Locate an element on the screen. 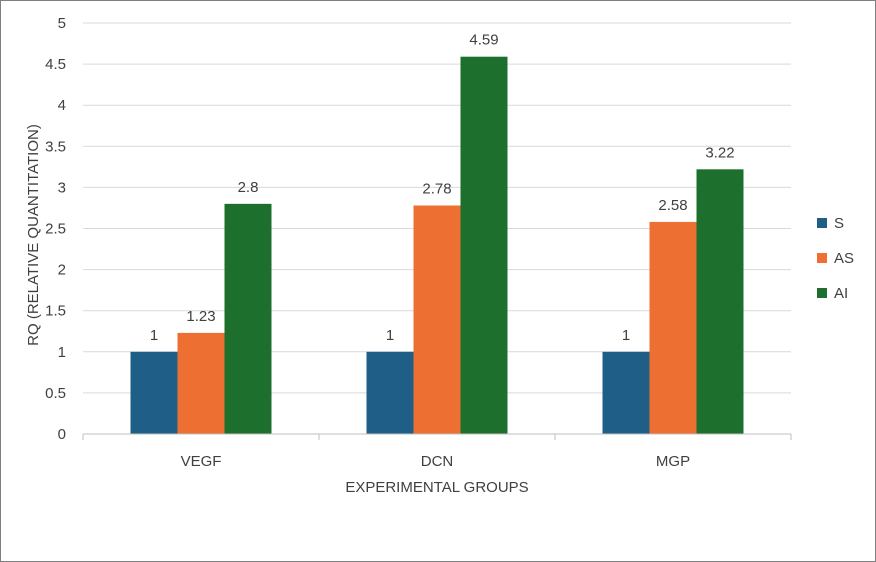 The height and width of the screenshot is (562, 876). bar-as-mgp is located at coordinates (673, 327).